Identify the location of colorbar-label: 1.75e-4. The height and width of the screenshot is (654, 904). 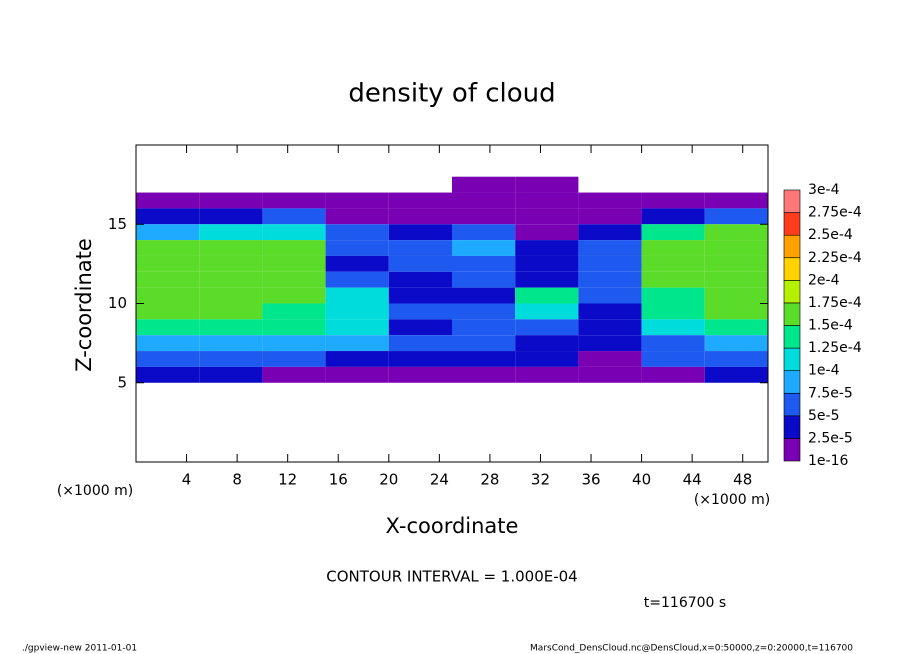
(835, 303).